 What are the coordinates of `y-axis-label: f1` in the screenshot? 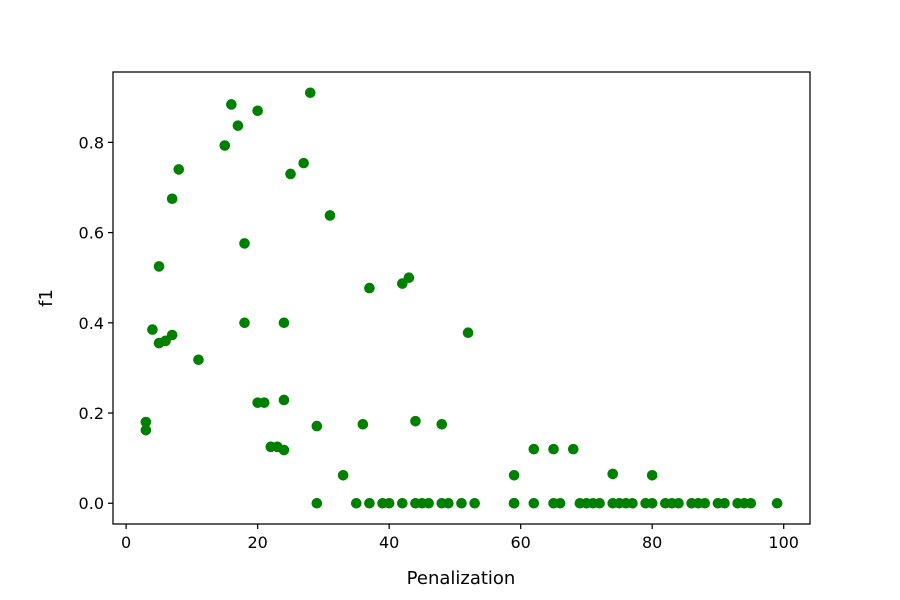 It's located at (46, 298).